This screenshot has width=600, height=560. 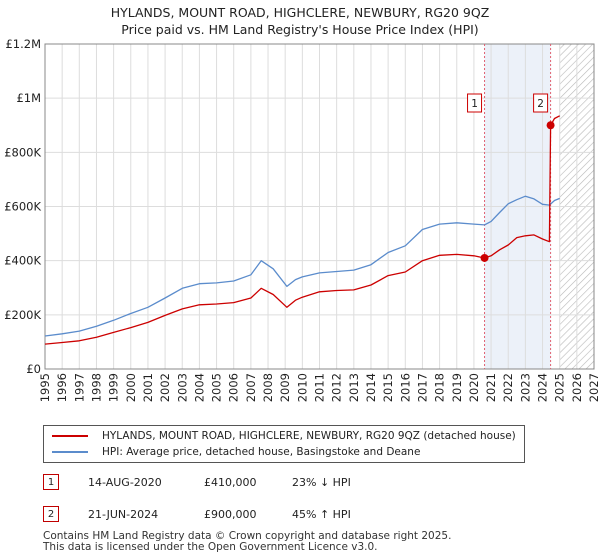 I want to click on x-tick-label: 2018, so click(x=440, y=387).